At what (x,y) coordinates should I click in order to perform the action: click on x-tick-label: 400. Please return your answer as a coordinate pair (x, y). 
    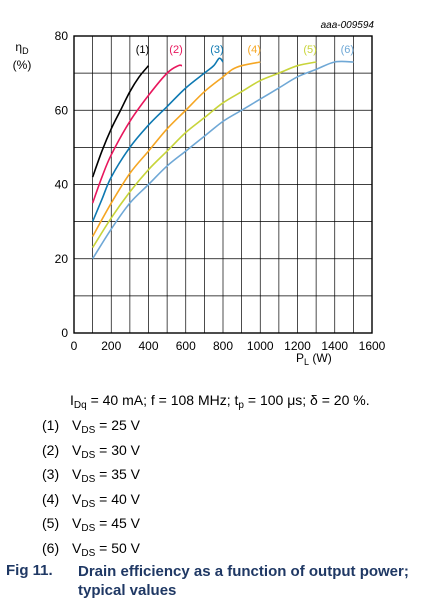
    Looking at the image, I should click on (148, 346).